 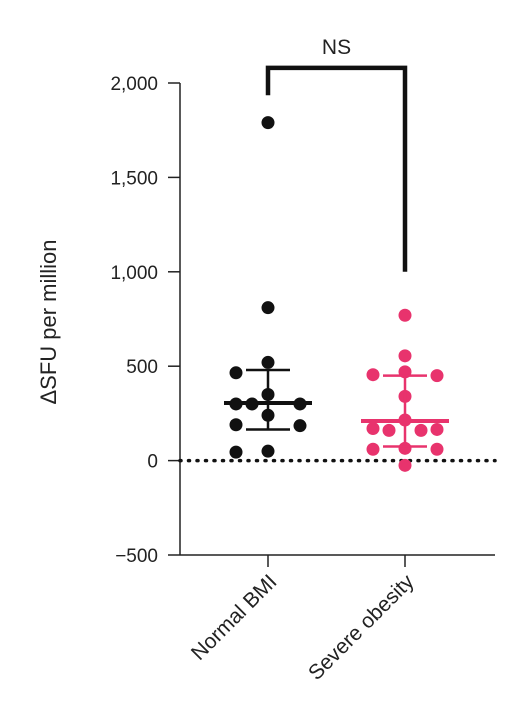 What do you see at coordinates (361, 627) in the screenshot?
I see `category-label: Severe obesity` at bounding box center [361, 627].